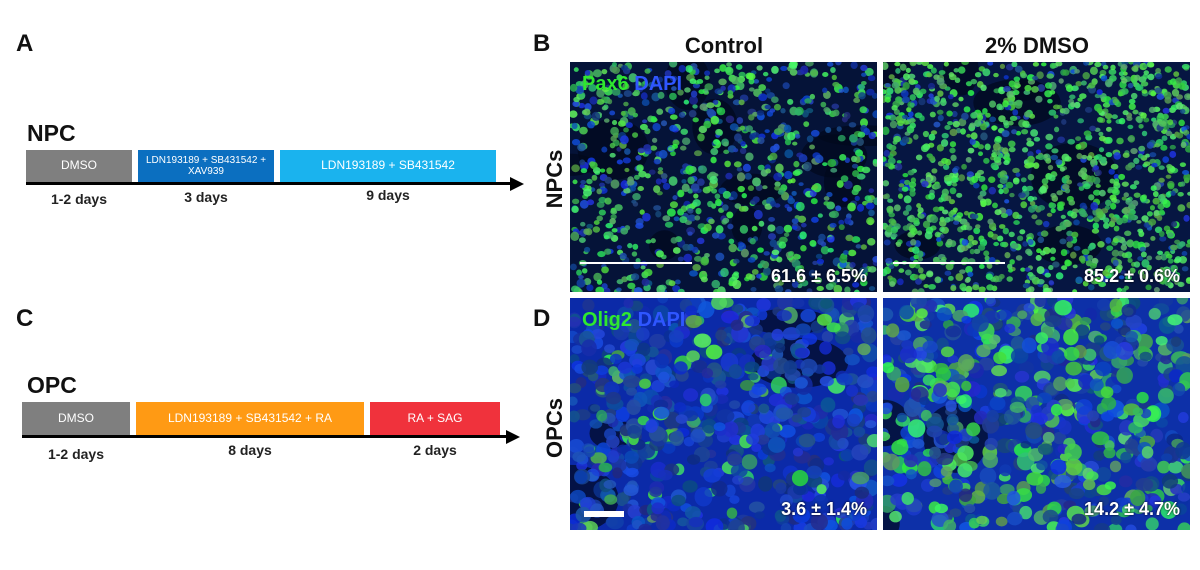 The width and height of the screenshot is (1200, 570). I want to click on panel-label-c: C, so click(25, 318).